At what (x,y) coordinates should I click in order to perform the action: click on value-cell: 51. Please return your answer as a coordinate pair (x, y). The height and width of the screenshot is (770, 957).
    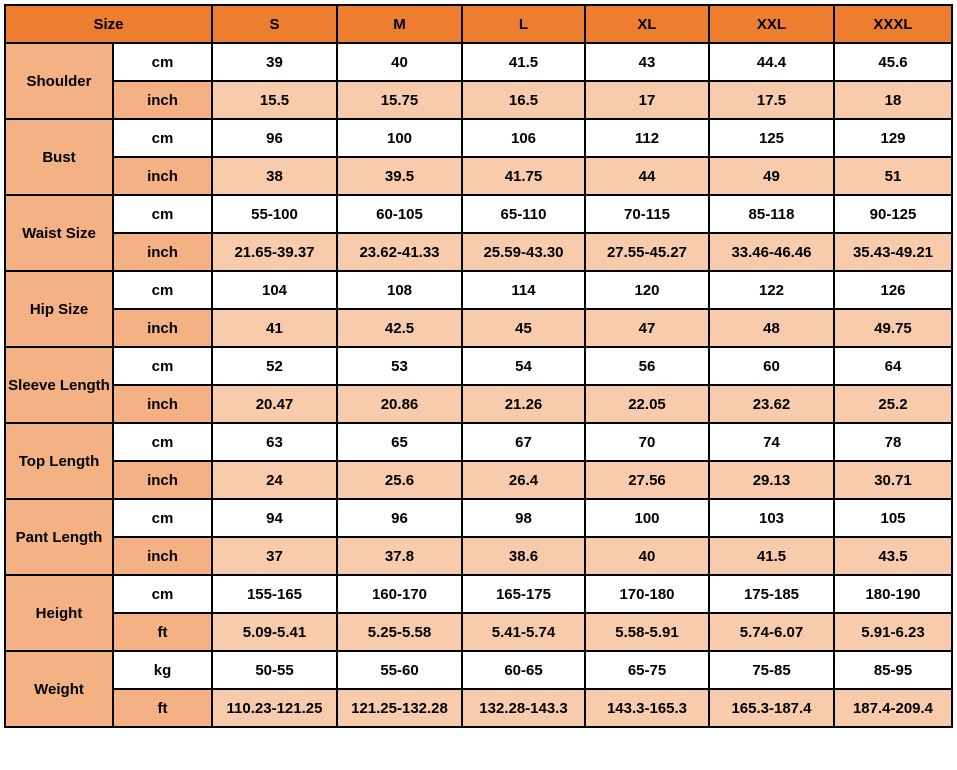
    Looking at the image, I should click on (893, 176).